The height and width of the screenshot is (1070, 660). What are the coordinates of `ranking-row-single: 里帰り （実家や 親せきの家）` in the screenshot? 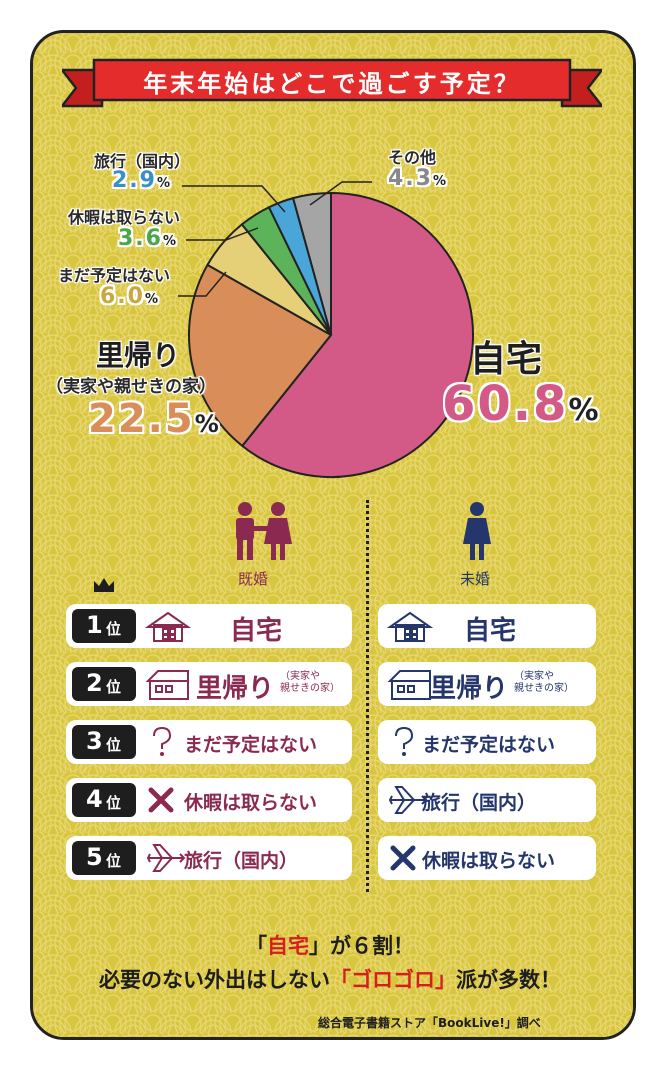 It's located at (487, 684).